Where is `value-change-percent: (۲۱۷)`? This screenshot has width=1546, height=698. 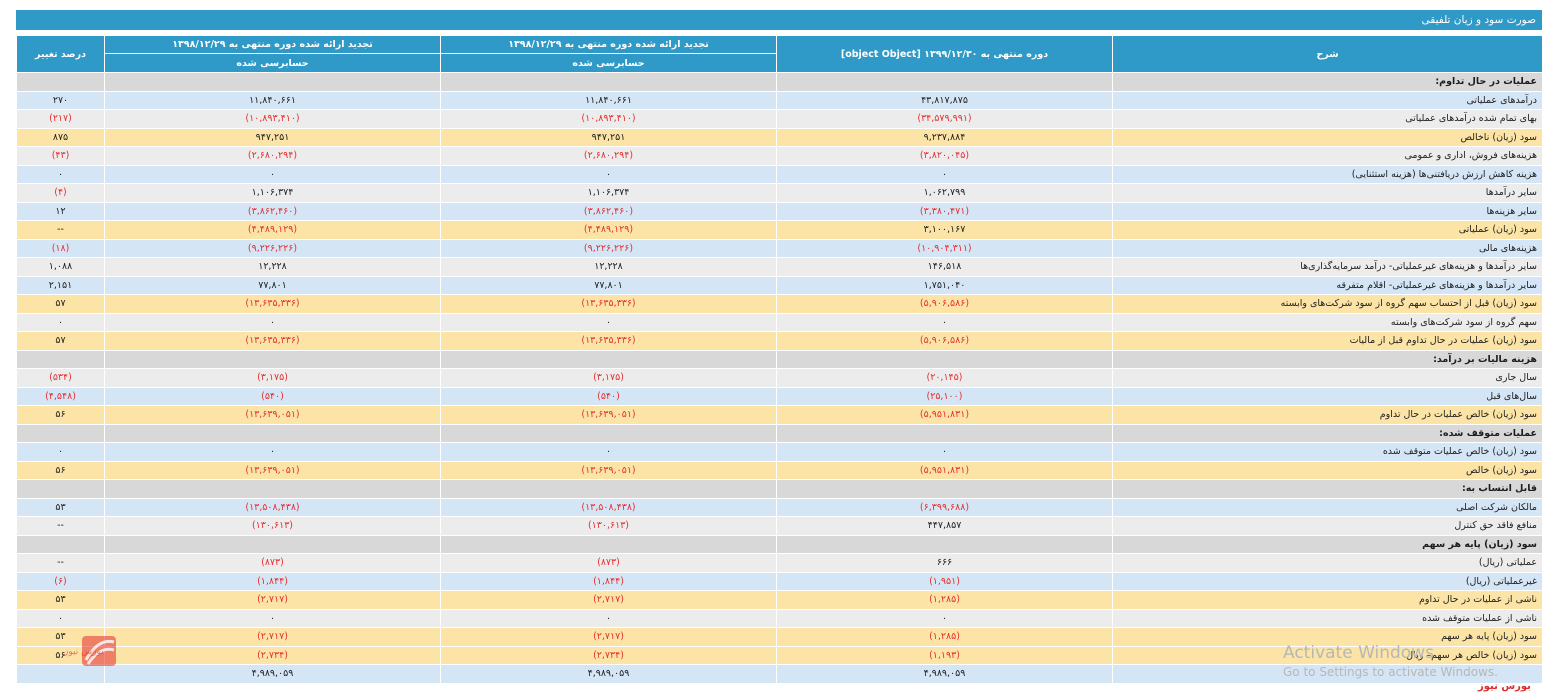
value-change-percent: (۲۱۷) is located at coordinates (60, 119).